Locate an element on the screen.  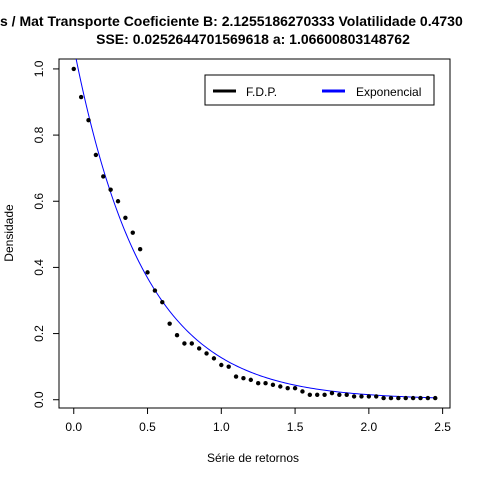
y-tick-label: 0.8 is located at coordinates (39, 134).